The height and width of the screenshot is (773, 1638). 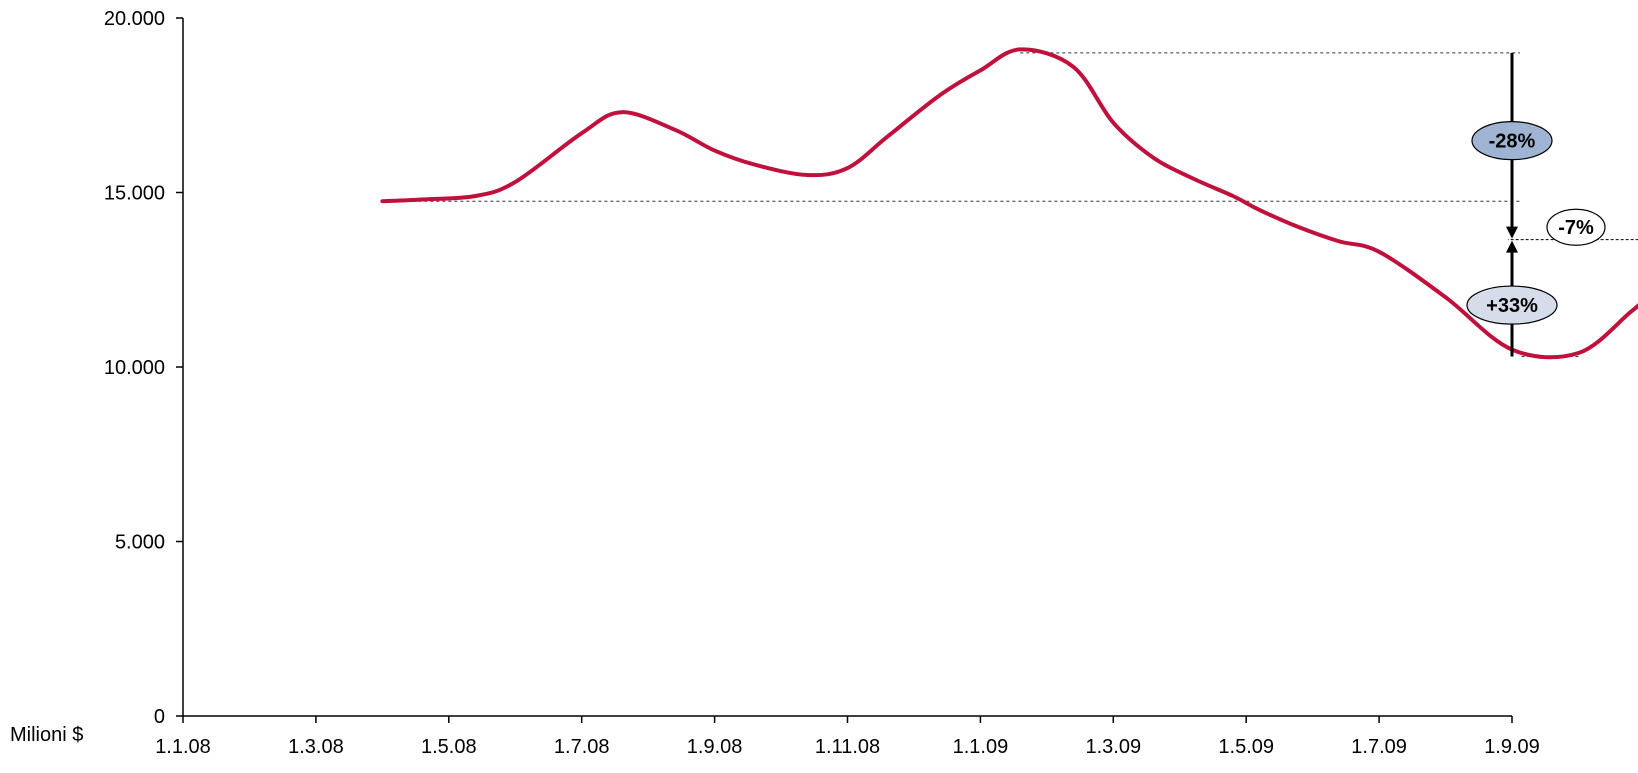 I want to click on x-tick-label: 1.1.08, so click(x=183, y=747).